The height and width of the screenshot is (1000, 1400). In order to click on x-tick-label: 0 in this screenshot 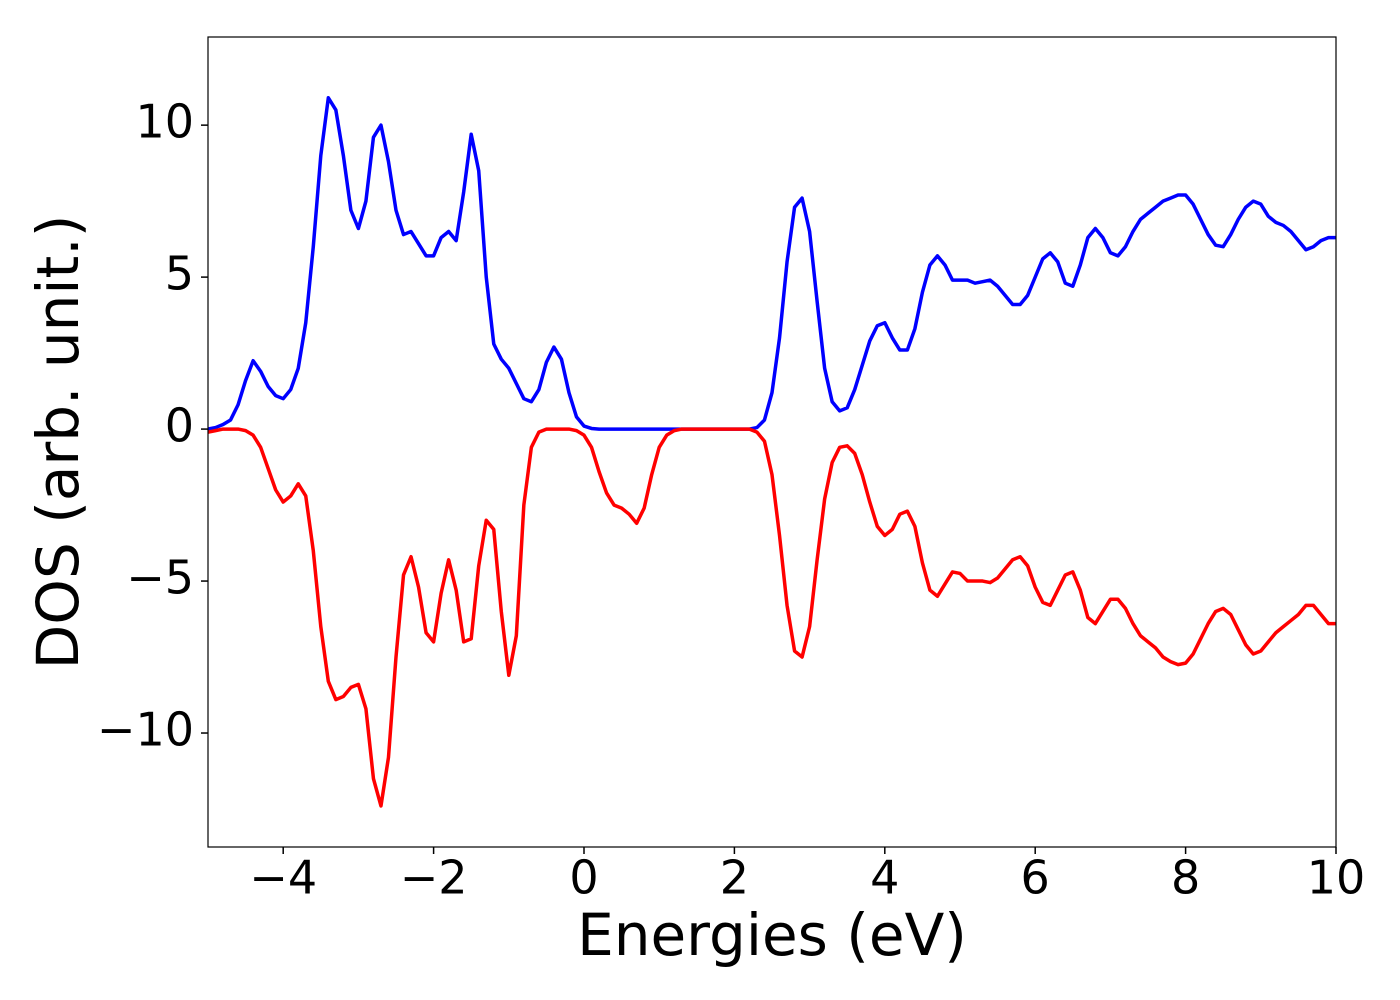, I will do `click(583, 878)`.